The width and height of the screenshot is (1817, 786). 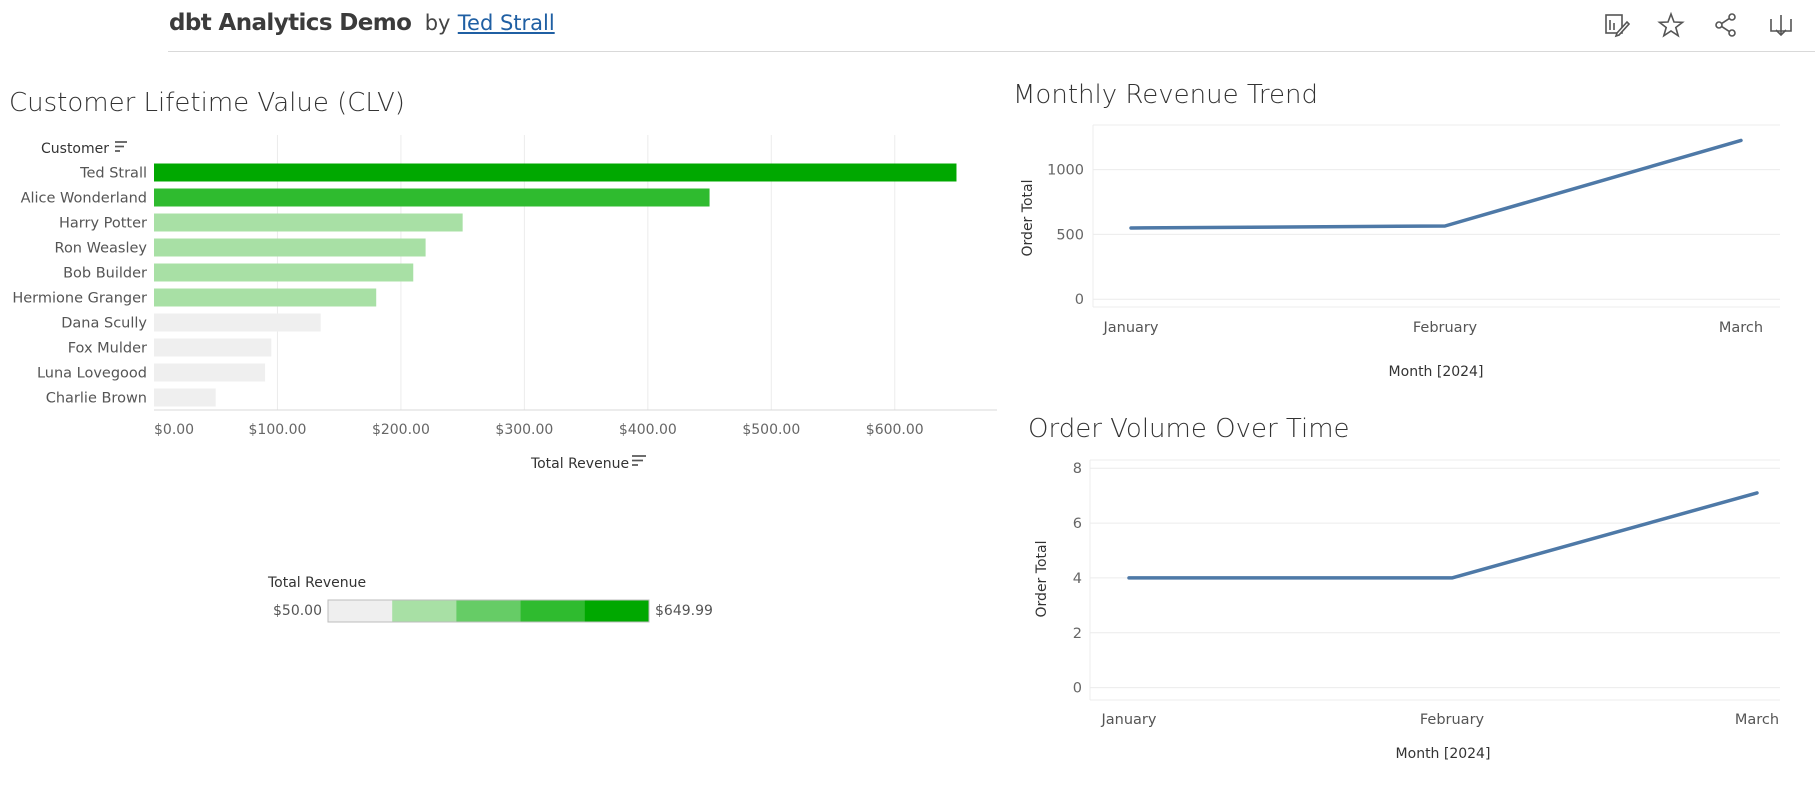 What do you see at coordinates (104, 324) in the screenshot?
I see `clv-category-label: Dana Scully` at bounding box center [104, 324].